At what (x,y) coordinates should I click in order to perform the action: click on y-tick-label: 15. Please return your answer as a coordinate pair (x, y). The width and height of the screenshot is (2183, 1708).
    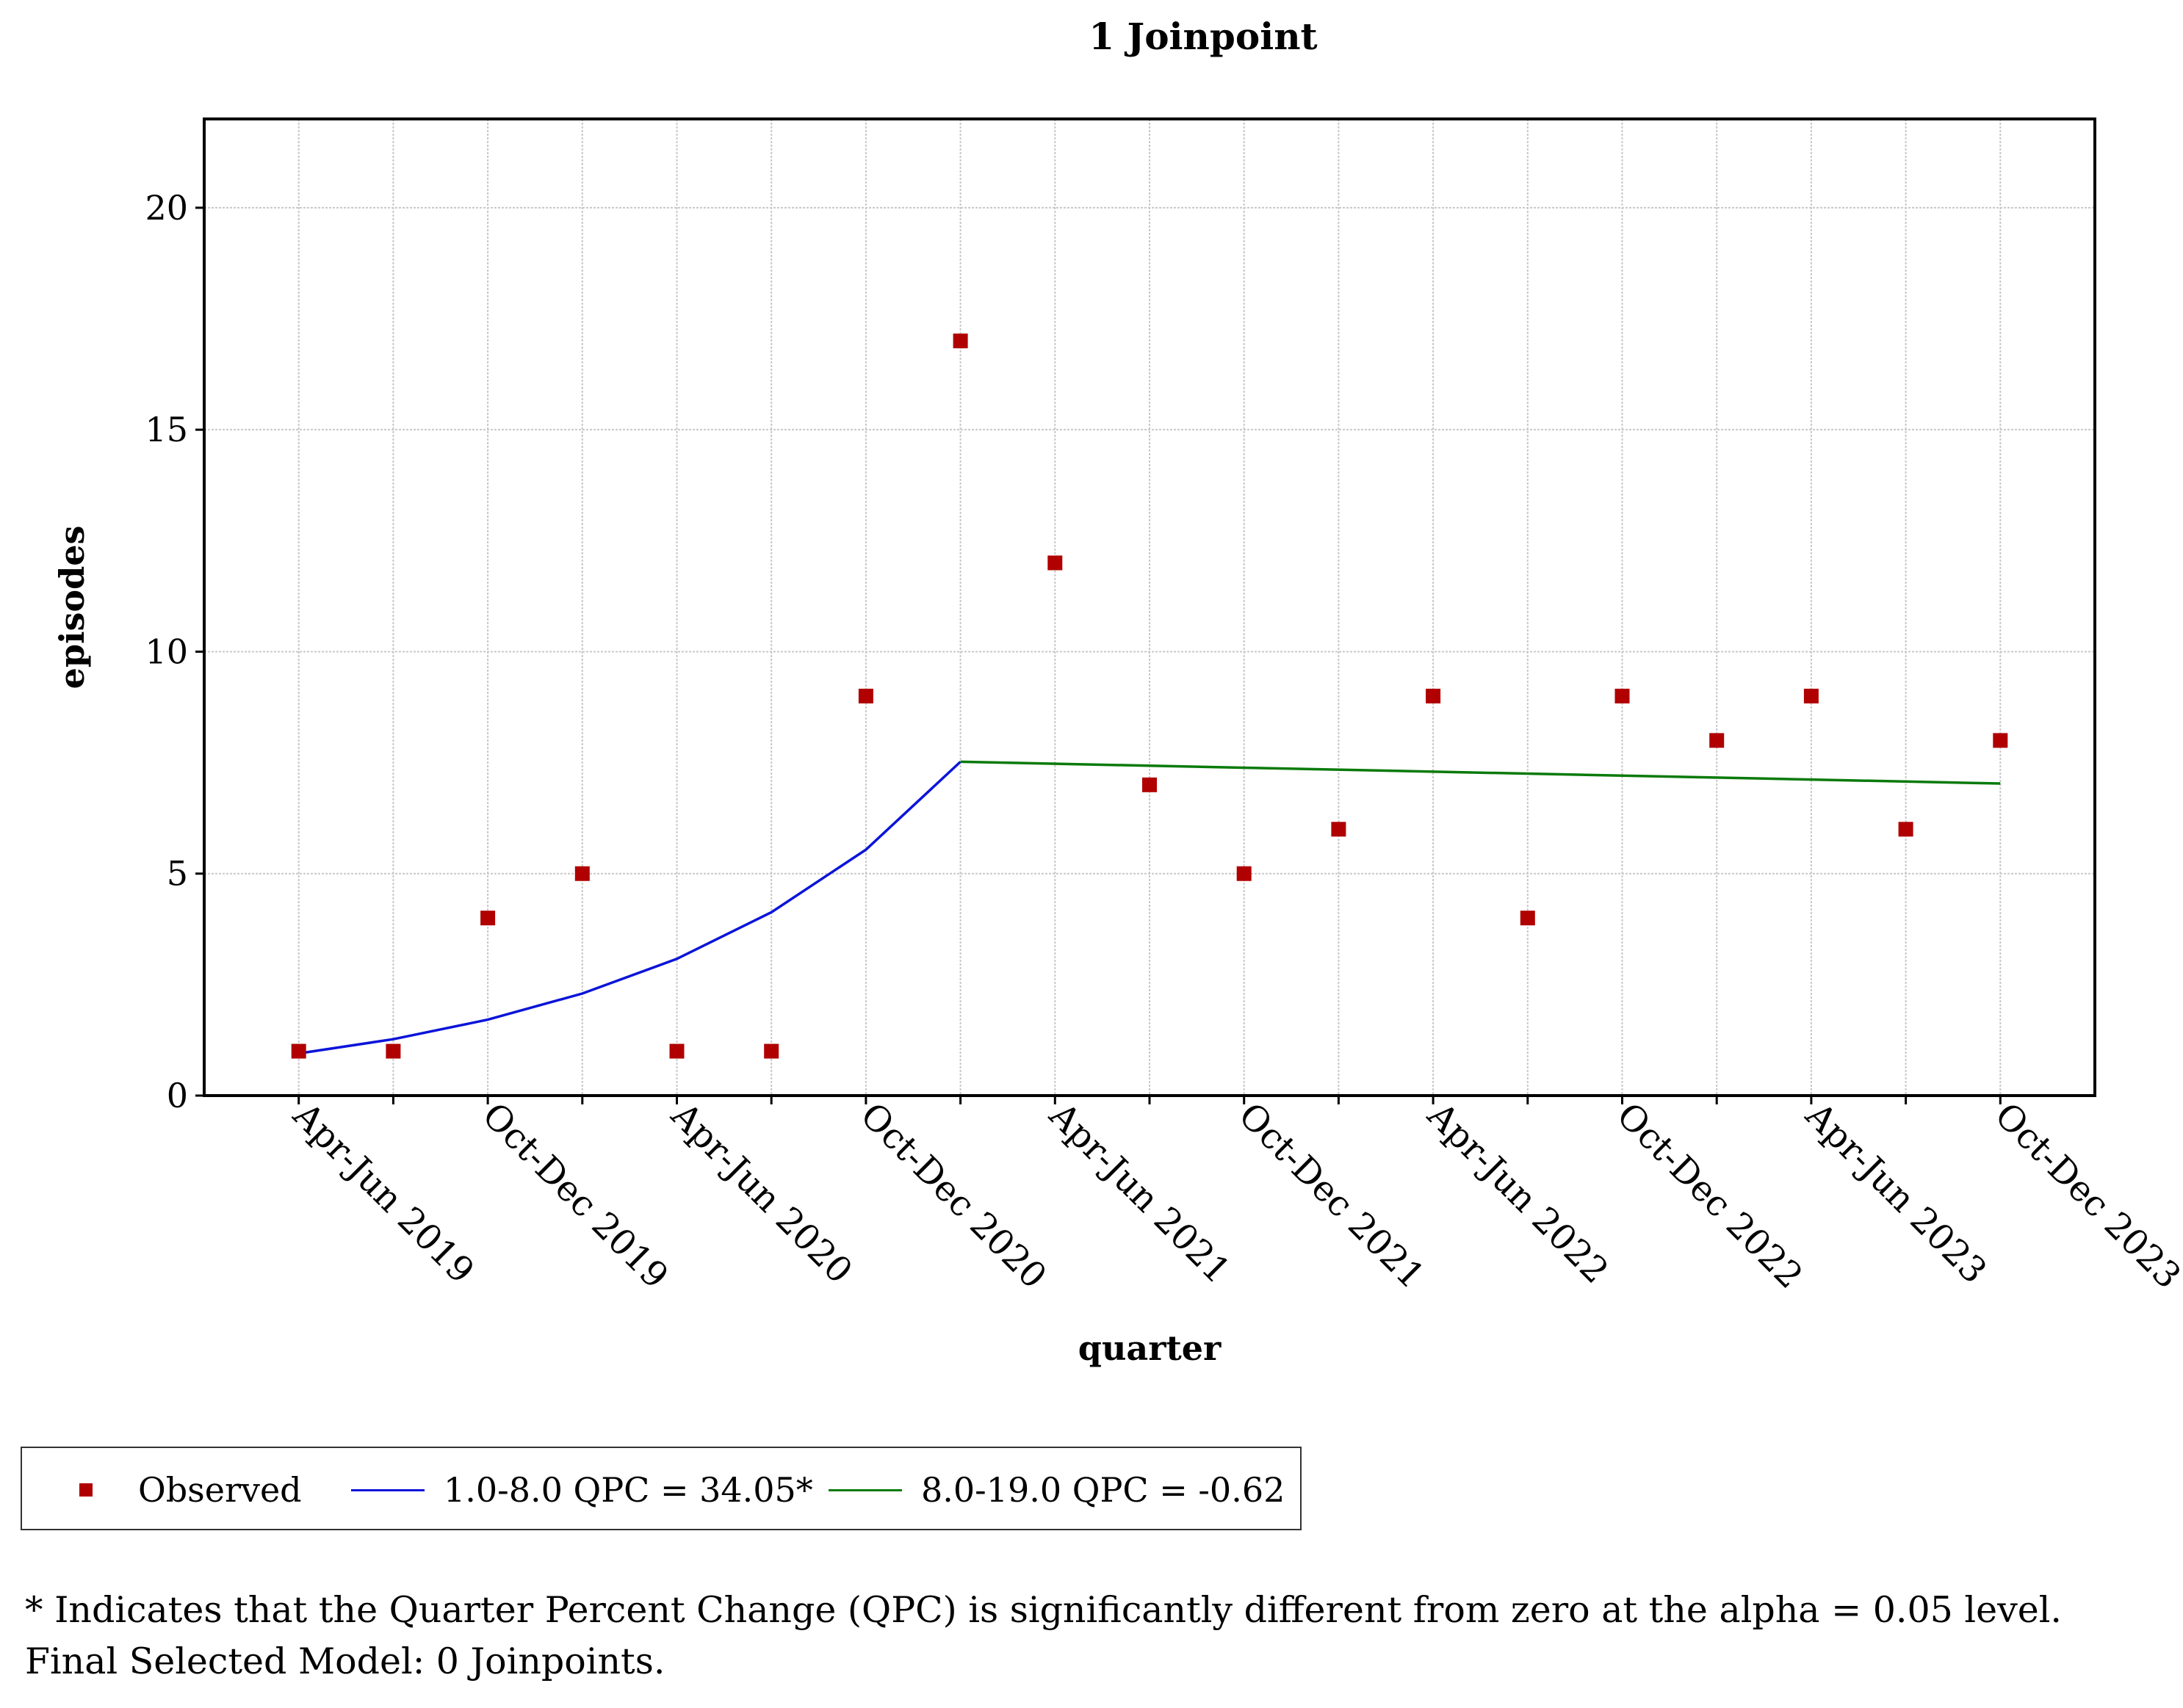
    Looking at the image, I should click on (166, 429).